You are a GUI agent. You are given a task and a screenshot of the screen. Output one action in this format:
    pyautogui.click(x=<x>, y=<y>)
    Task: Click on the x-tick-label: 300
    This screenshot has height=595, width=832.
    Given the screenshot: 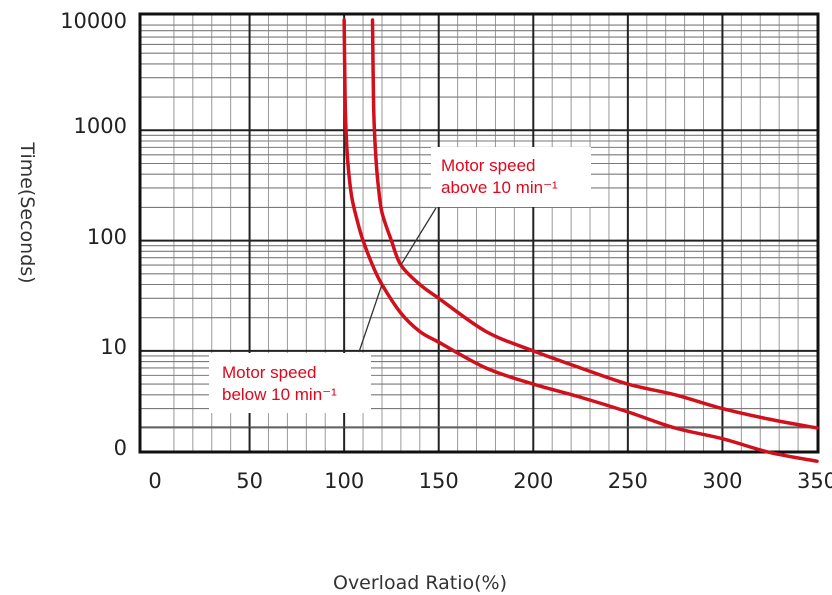 What is the action you would take?
    pyautogui.click(x=722, y=481)
    